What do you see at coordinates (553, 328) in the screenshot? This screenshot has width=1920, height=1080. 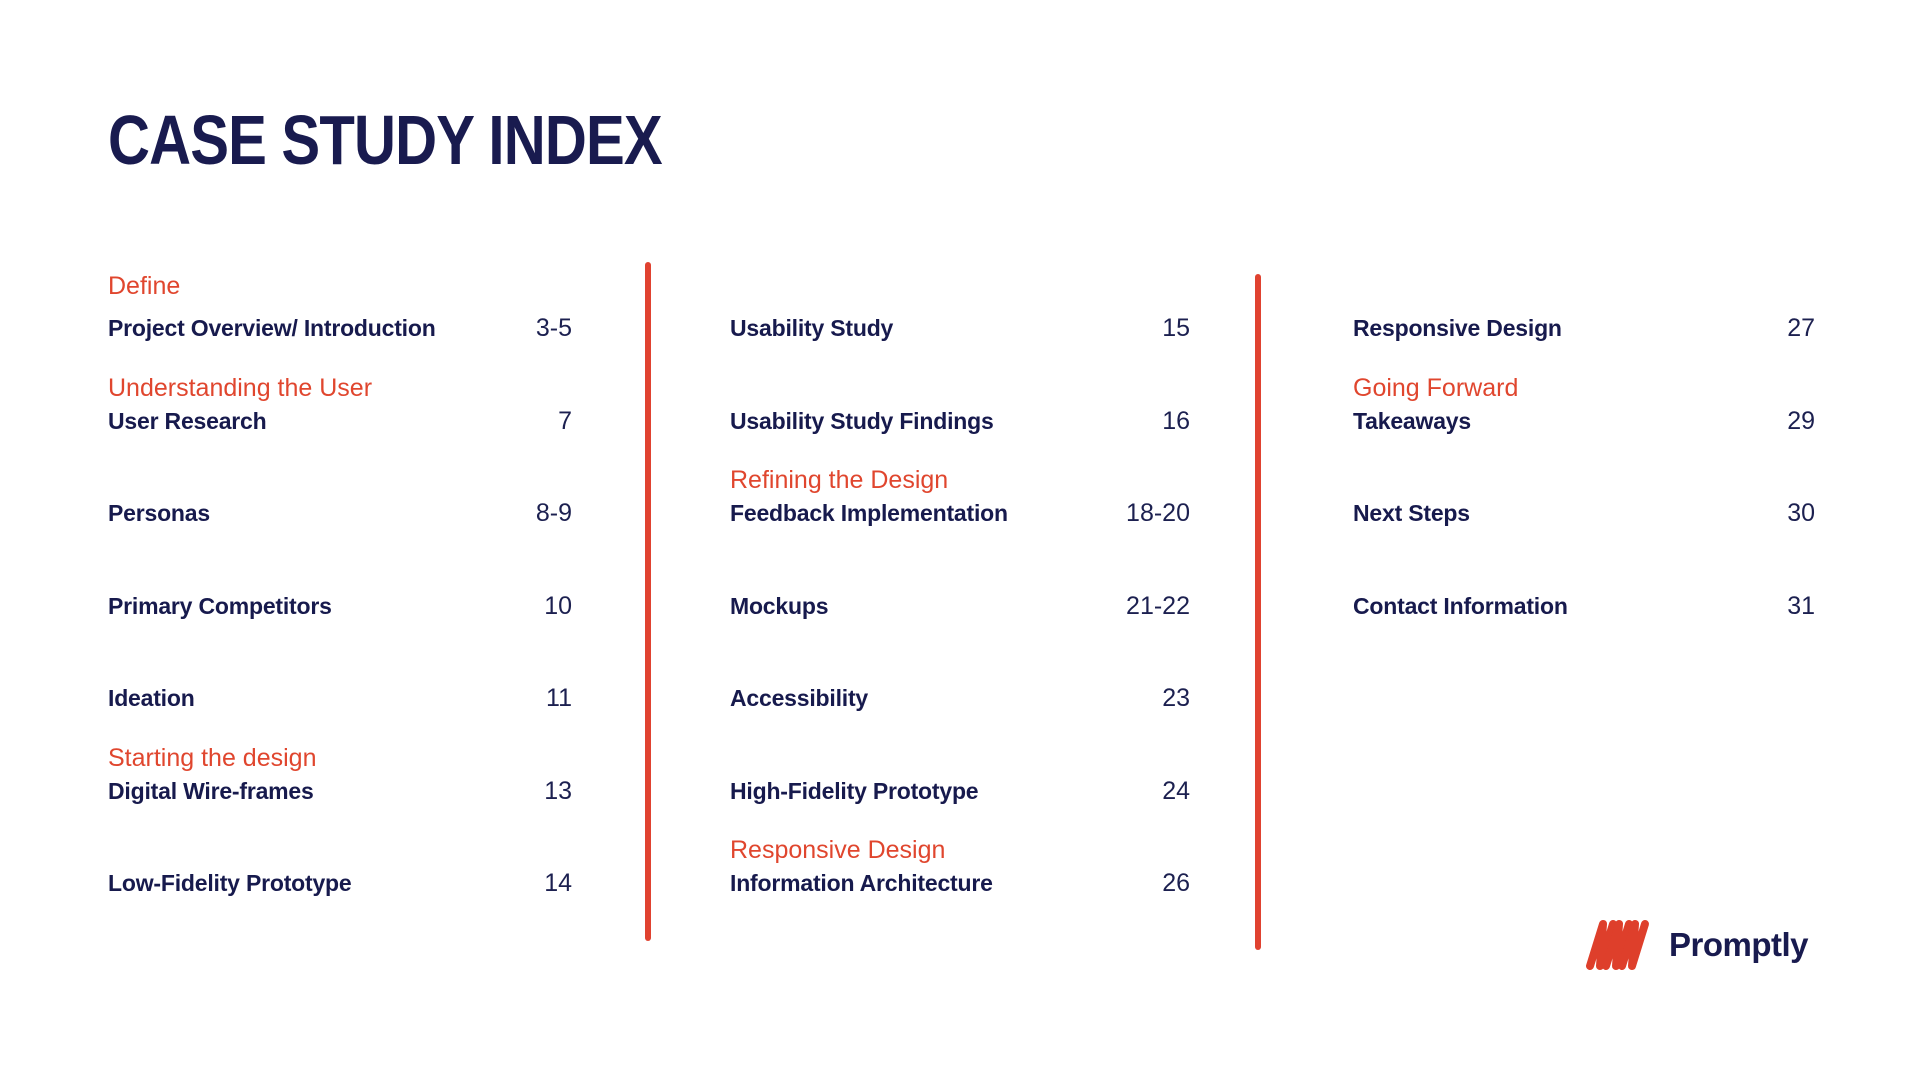 I see `toc-entry-pages: 3-5` at bounding box center [553, 328].